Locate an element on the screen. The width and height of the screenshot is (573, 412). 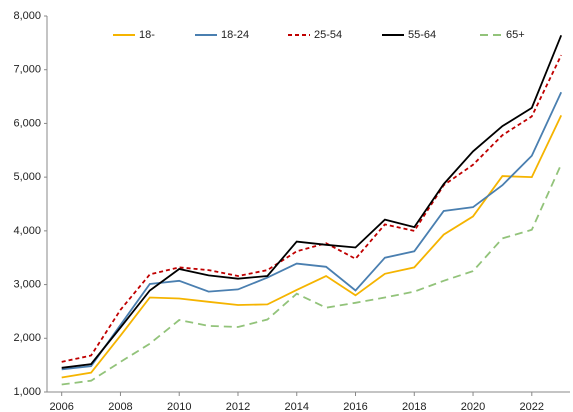
x-tick-label: 2010 is located at coordinates (179, 406).